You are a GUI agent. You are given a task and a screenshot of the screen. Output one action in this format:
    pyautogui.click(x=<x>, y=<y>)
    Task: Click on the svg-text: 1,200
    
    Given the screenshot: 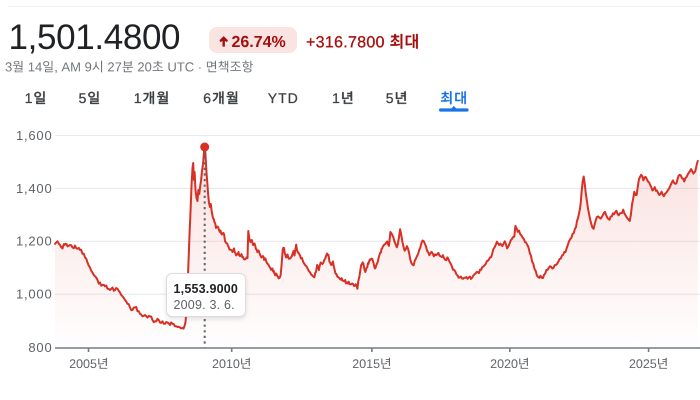 What is the action you would take?
    pyautogui.click(x=34, y=241)
    